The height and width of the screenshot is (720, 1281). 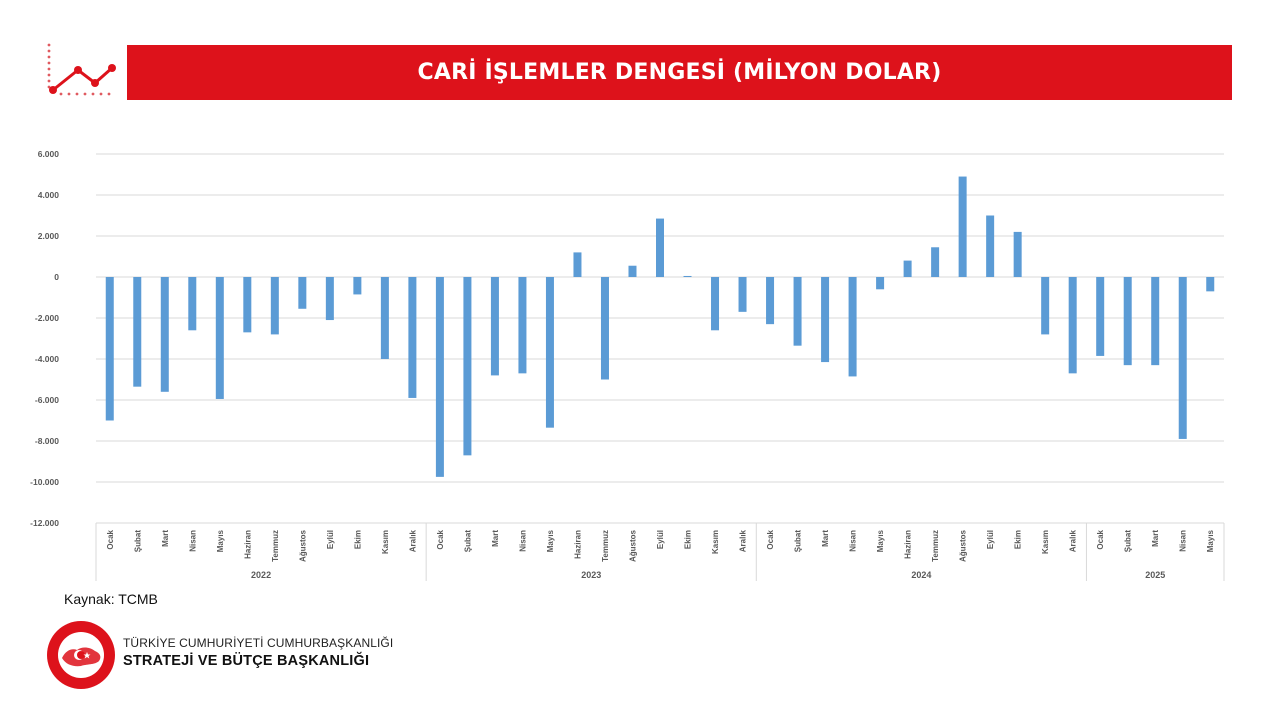 I want to click on page-title: CARİ İŞLEMLER DENGESİ (MİLYON DOLAR), so click(x=679, y=72).